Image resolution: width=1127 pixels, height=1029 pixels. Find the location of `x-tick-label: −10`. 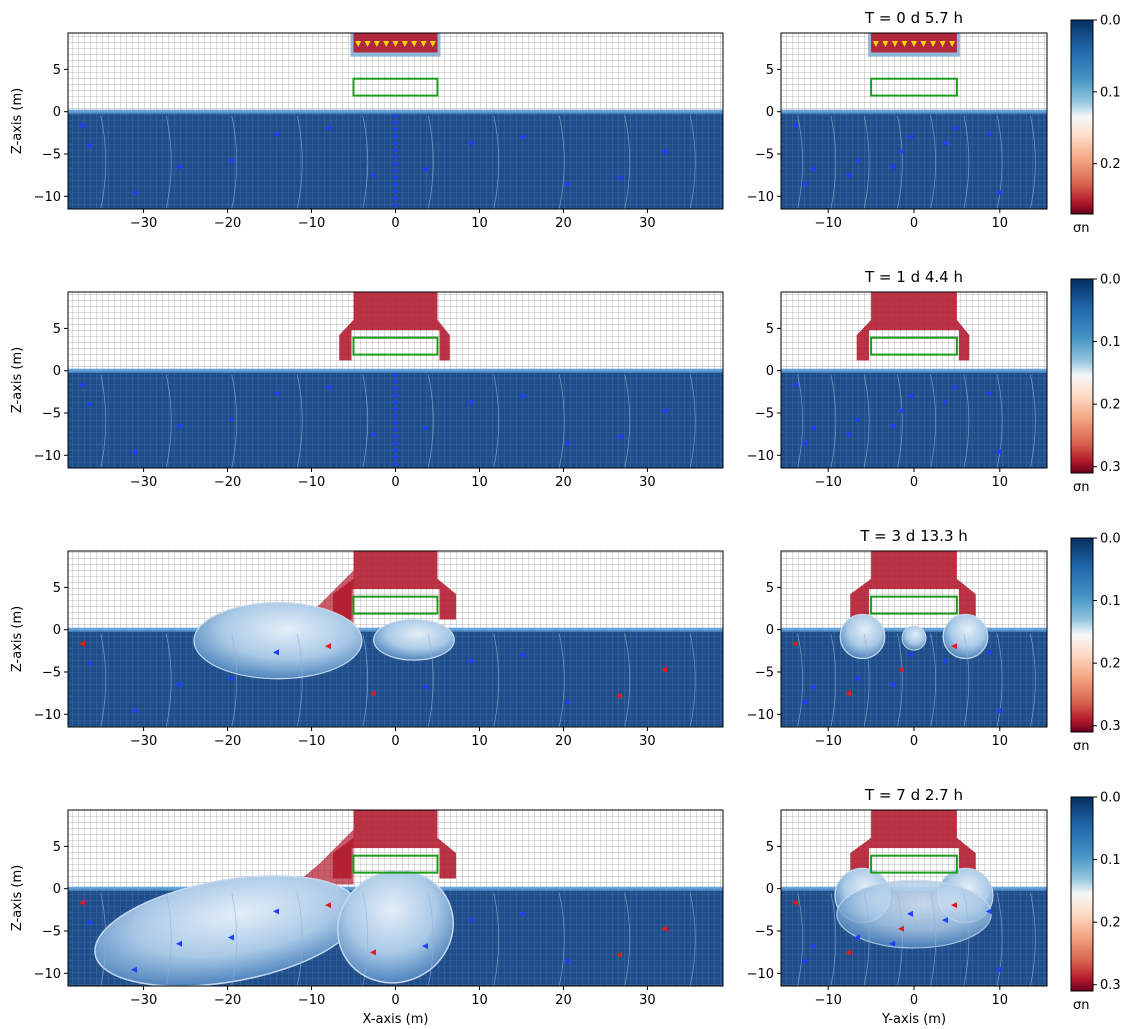

x-tick-label: −10 is located at coordinates (827, 223).